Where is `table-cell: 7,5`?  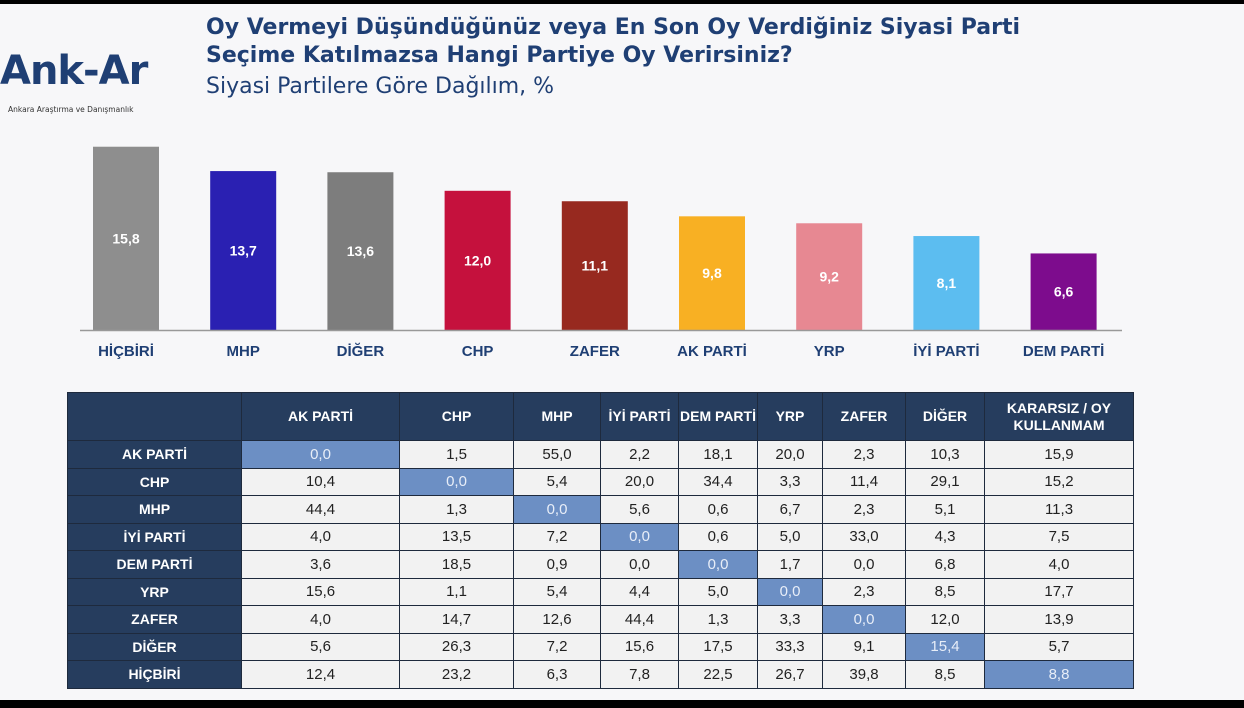
table-cell: 7,5 is located at coordinates (1059, 536).